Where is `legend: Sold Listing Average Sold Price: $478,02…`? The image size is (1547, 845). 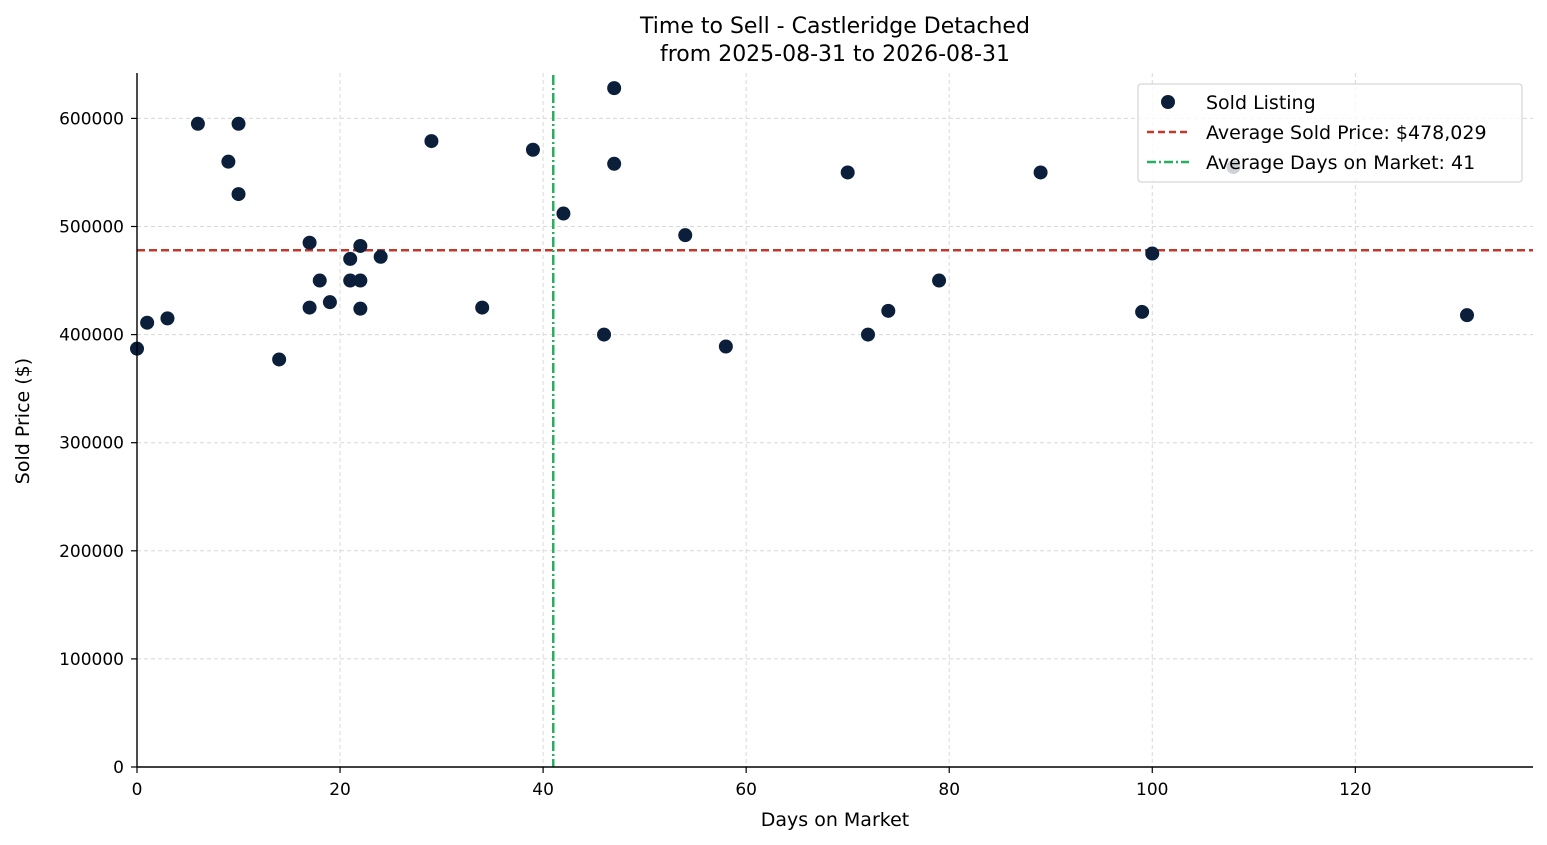
legend: Sold Listing Average Sold Price: $478,02… is located at coordinates (1330, 133).